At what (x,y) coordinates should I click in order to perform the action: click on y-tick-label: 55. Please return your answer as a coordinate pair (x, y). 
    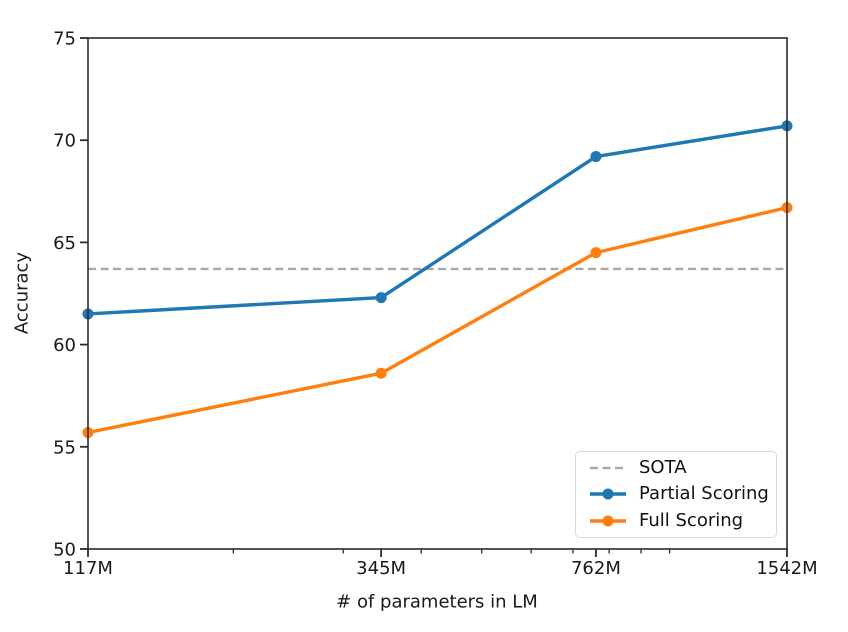
    Looking at the image, I should click on (64, 447).